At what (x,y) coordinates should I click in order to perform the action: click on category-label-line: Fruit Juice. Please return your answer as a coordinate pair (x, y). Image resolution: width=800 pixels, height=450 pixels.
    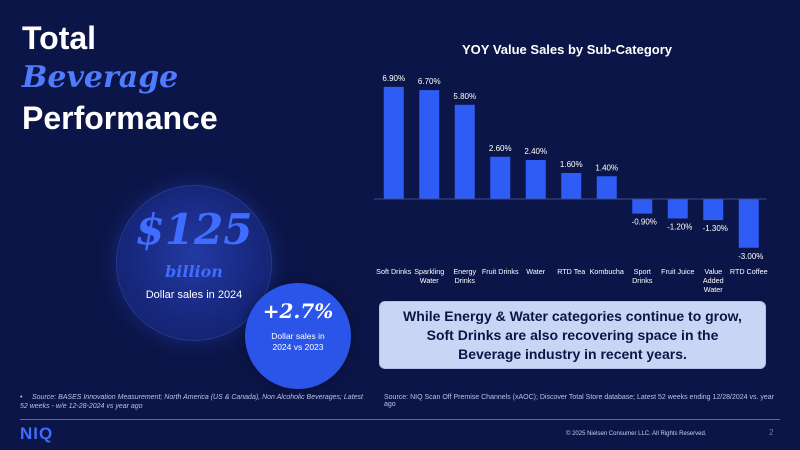
    Looking at the image, I should click on (677, 271).